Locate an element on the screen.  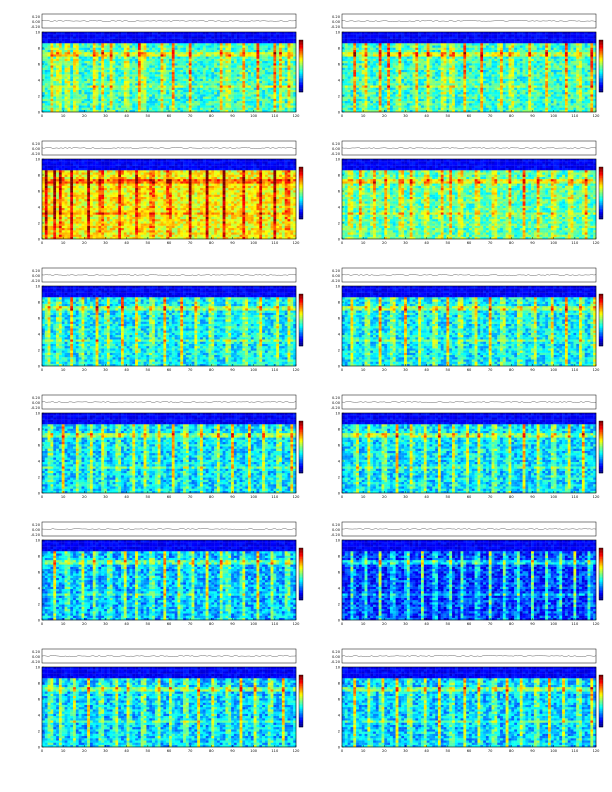
x-tick-label: 90 is located at coordinates (232, 116).